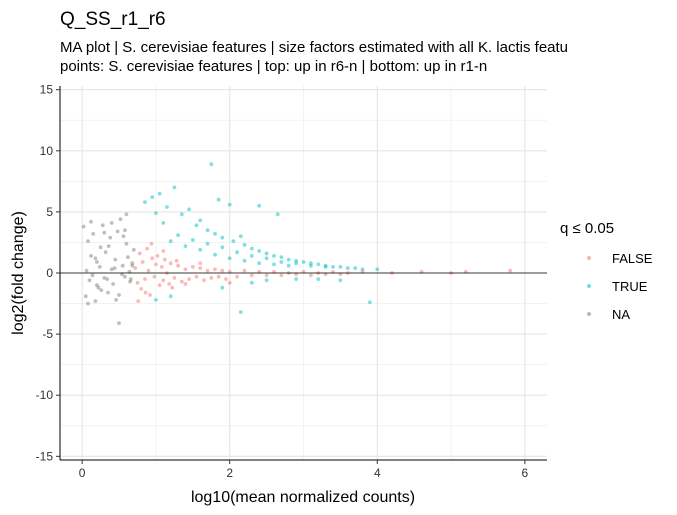 This screenshot has width=677, height=515. What do you see at coordinates (49, 212) in the screenshot?
I see `y-tick-label: 5` at bounding box center [49, 212].